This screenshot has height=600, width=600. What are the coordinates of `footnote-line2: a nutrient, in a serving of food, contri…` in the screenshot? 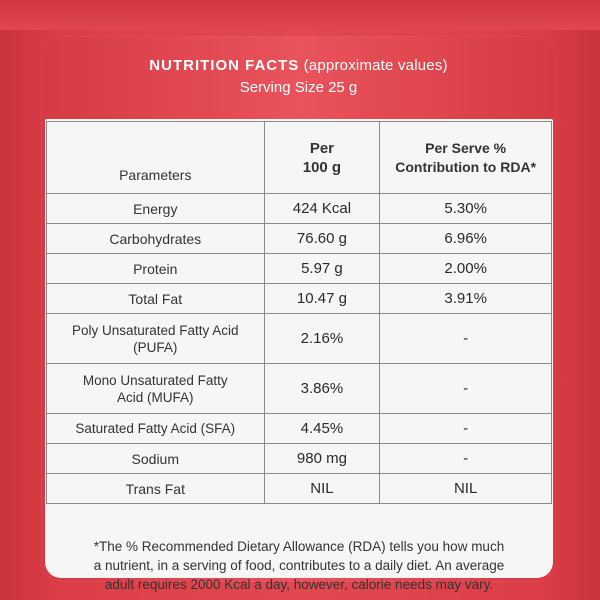 It's located at (299, 565).